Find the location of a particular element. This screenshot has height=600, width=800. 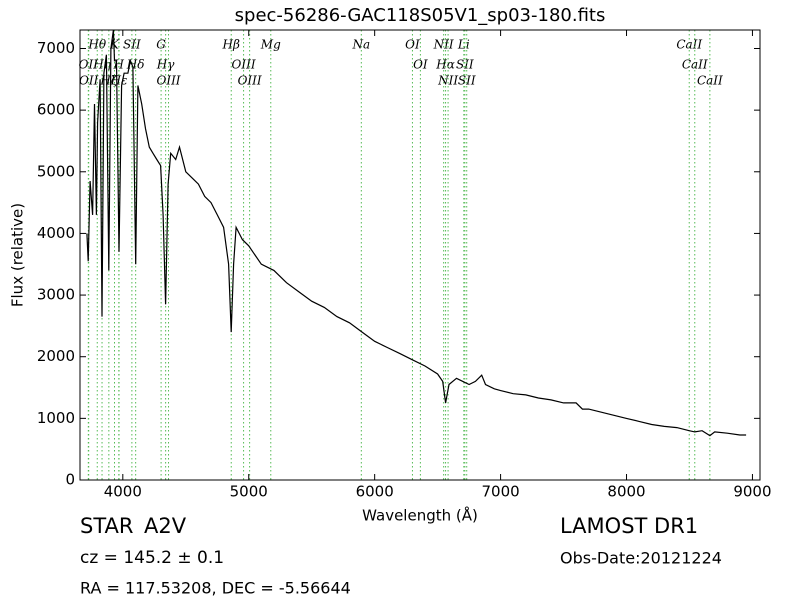

spectral-line-label: Hη is located at coordinates (101, 65).